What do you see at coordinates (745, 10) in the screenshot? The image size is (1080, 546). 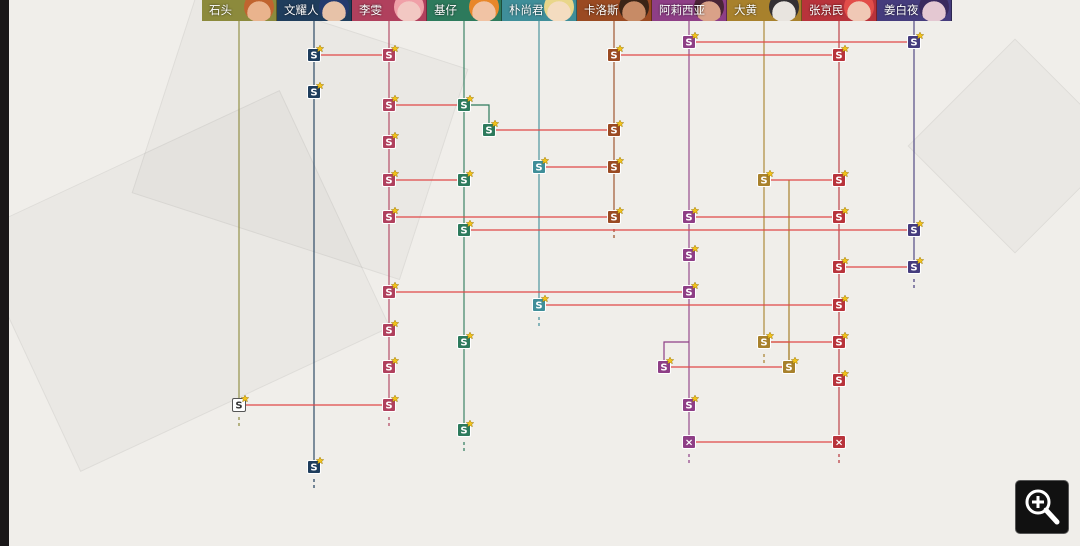 I see `character-name: 大黄` at bounding box center [745, 10].